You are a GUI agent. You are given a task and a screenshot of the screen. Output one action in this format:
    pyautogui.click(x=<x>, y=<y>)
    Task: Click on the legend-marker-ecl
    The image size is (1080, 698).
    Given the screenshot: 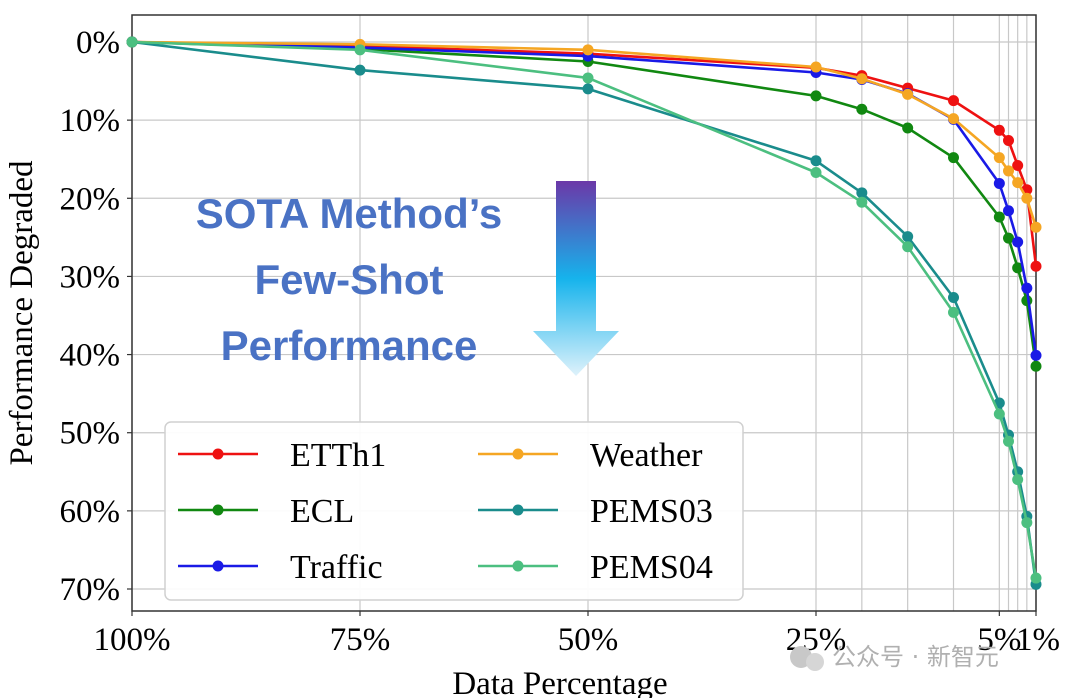 What is the action you would take?
    pyautogui.click(x=218, y=510)
    